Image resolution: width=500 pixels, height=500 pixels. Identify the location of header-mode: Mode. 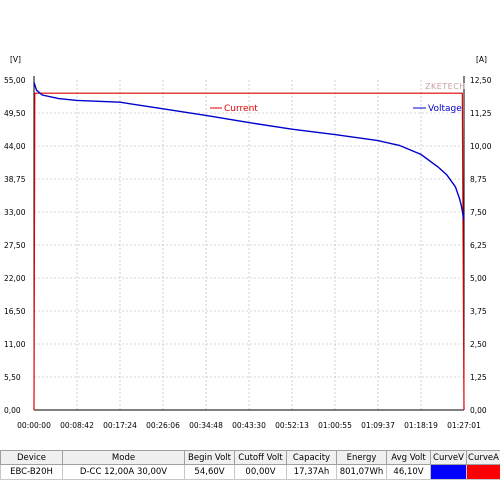
(123, 457).